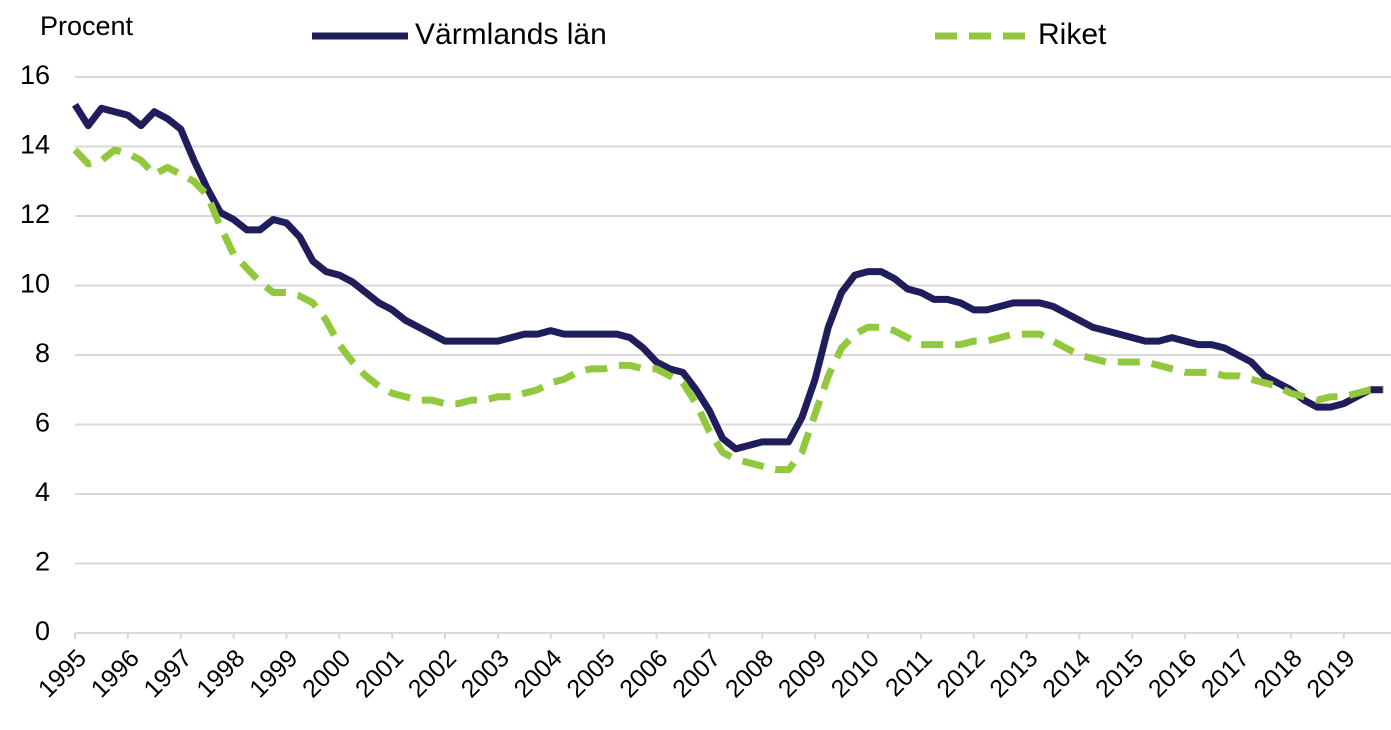 The image size is (1391, 730). I want to click on y-tick-label: 14, so click(35, 145).